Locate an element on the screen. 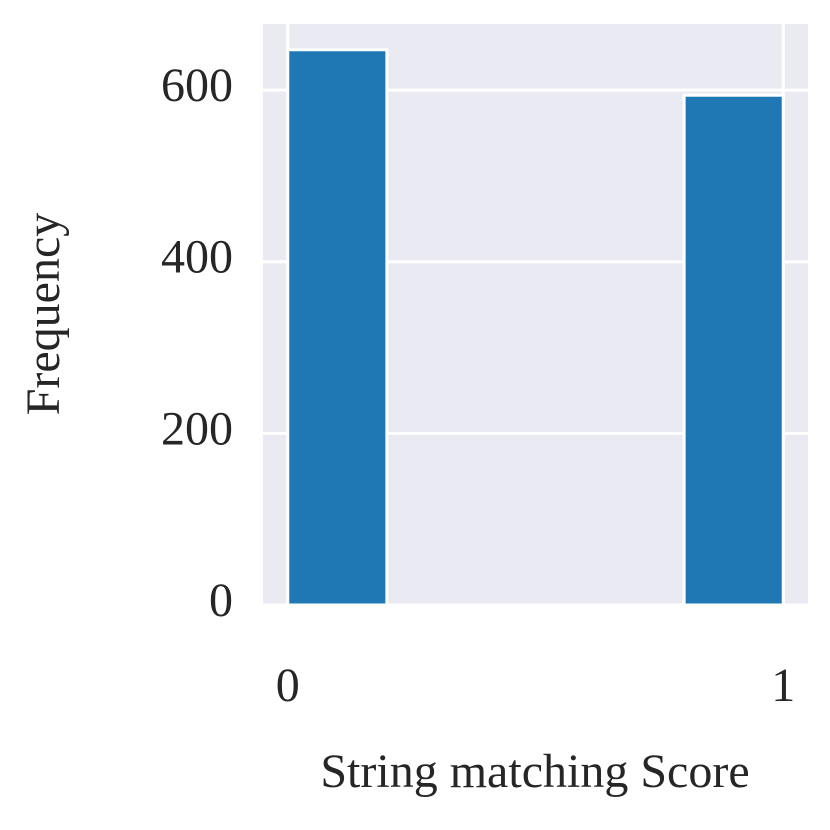  y-tick-label: 200 is located at coordinates (197, 428).